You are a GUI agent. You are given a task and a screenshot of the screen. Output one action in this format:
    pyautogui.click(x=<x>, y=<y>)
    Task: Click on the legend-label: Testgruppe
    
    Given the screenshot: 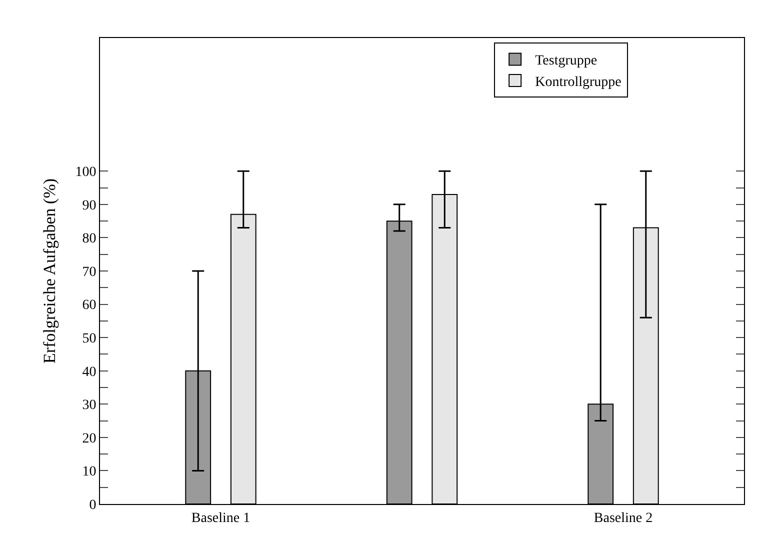 What is the action you would take?
    pyautogui.click(x=566, y=61)
    